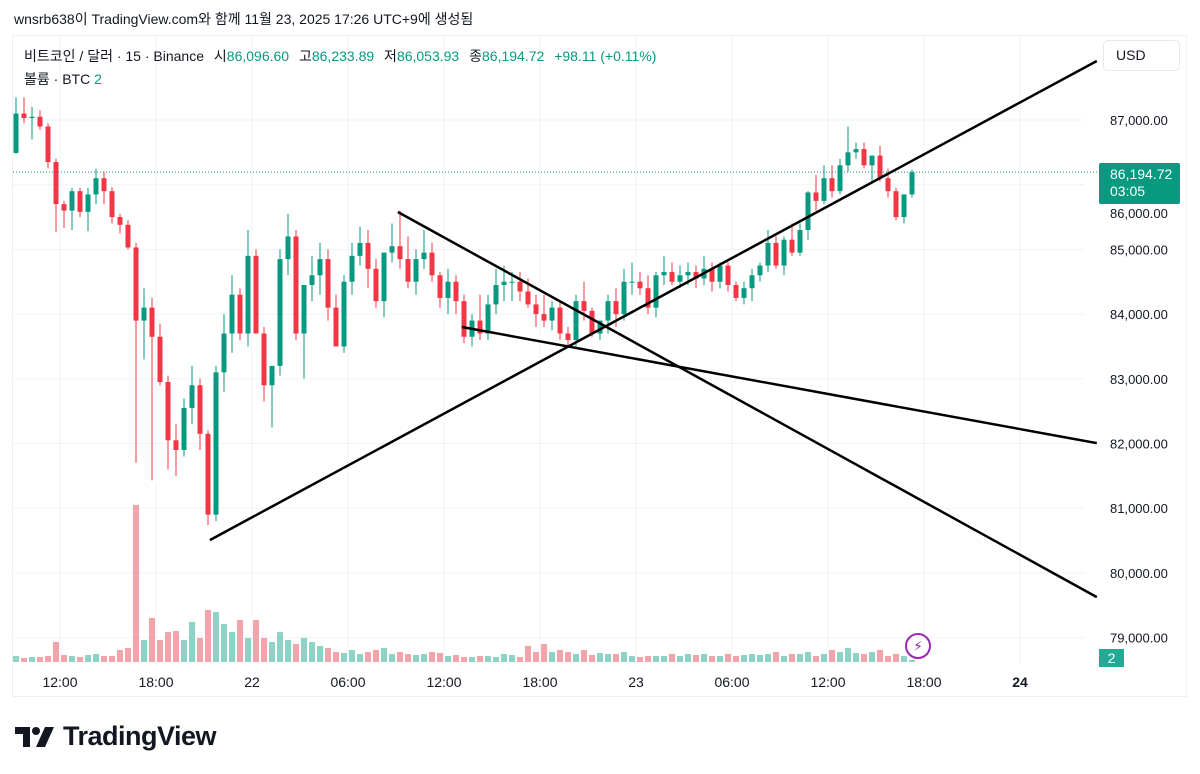 The height and width of the screenshot is (774, 1200). Describe the element at coordinates (539, 682) in the screenshot. I see `time-tick-label: 18:00` at that location.